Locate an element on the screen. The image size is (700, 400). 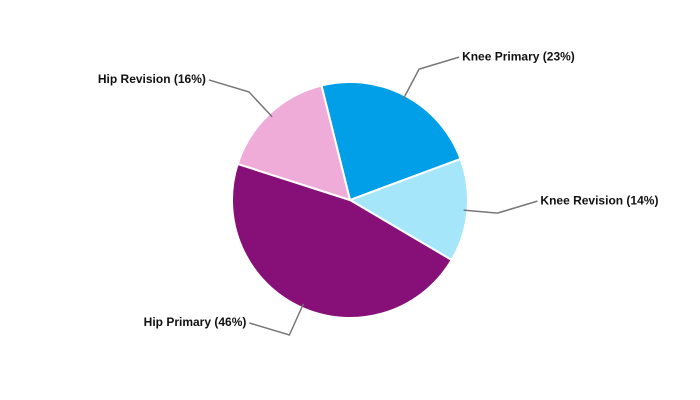
slice-label: Hip Revision (16%) is located at coordinates (152, 79).